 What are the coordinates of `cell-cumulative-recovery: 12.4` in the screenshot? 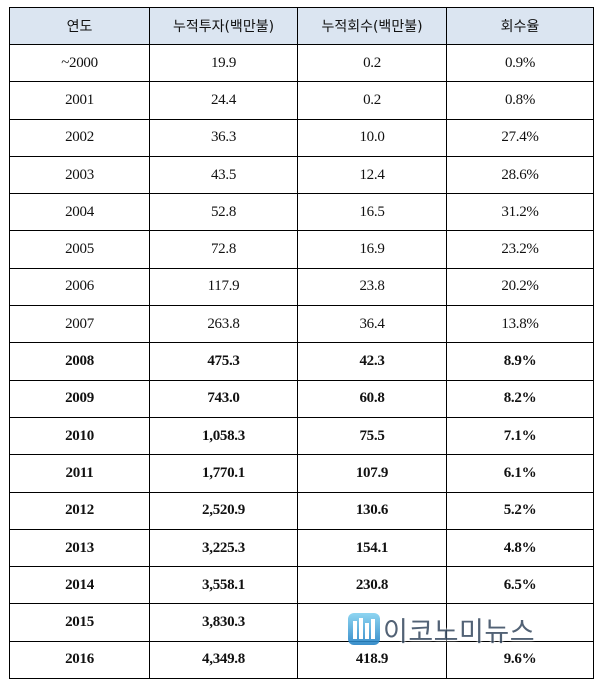 It's located at (372, 175).